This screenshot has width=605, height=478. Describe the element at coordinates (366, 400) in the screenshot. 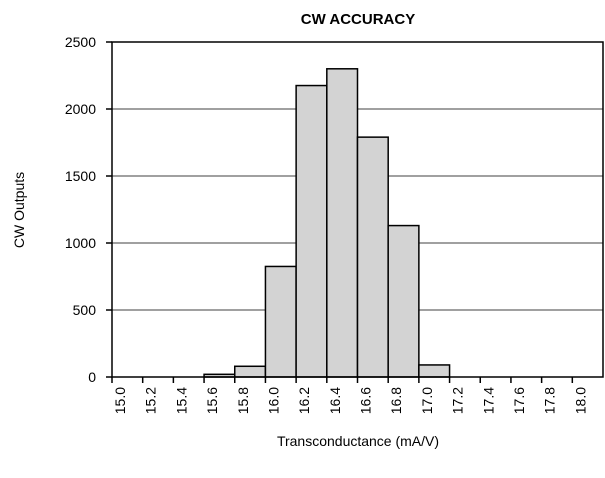

I see `x-tick-label: 16.6` at that location.